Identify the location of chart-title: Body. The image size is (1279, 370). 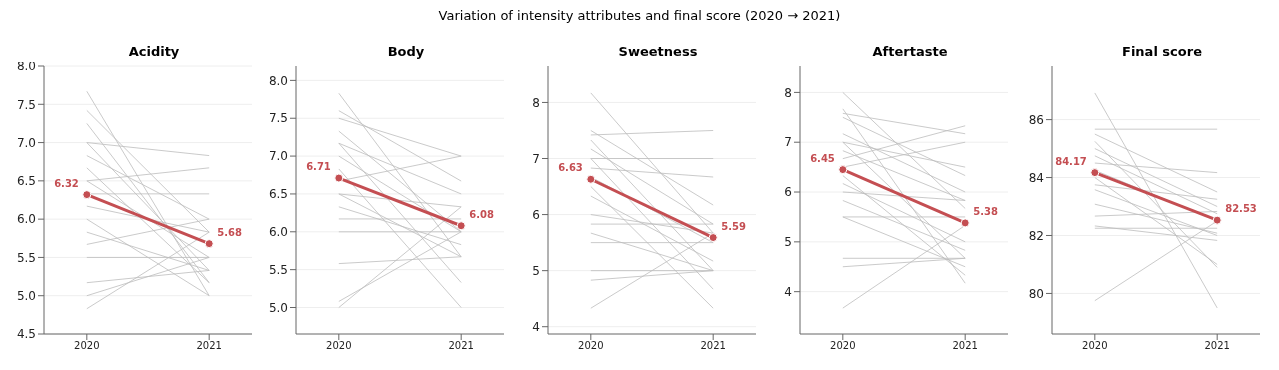
(405, 52).